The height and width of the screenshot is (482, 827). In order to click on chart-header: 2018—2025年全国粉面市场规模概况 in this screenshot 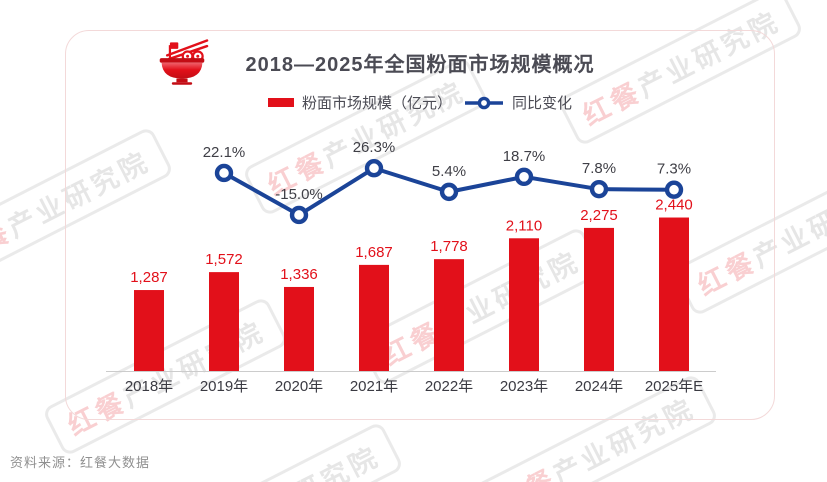, I will do `click(420, 58)`.